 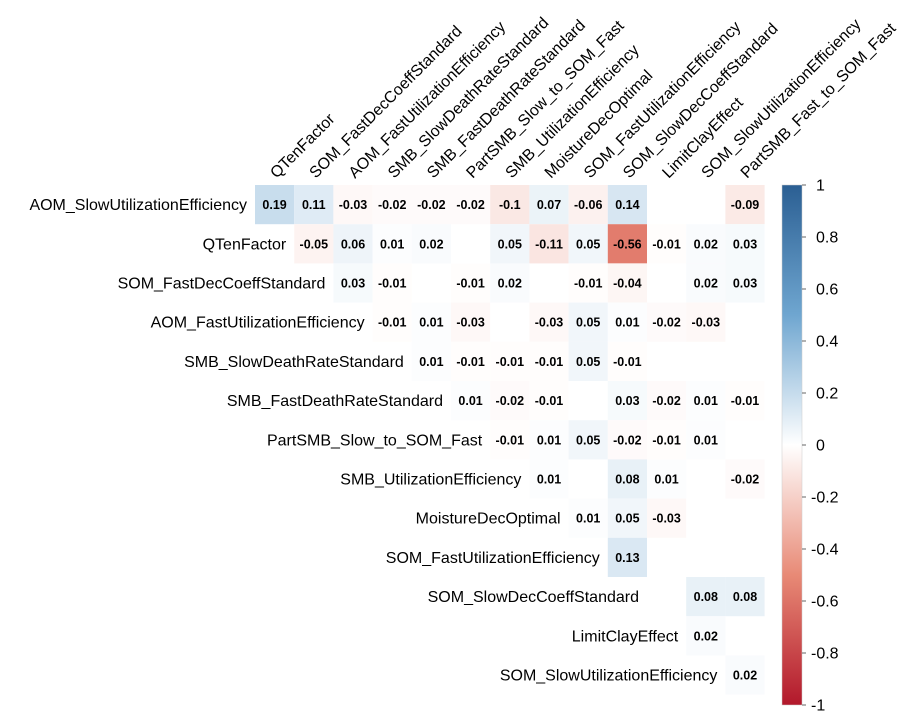 I want to click on colorbar-tick-label: -0.8, so click(x=825, y=654).